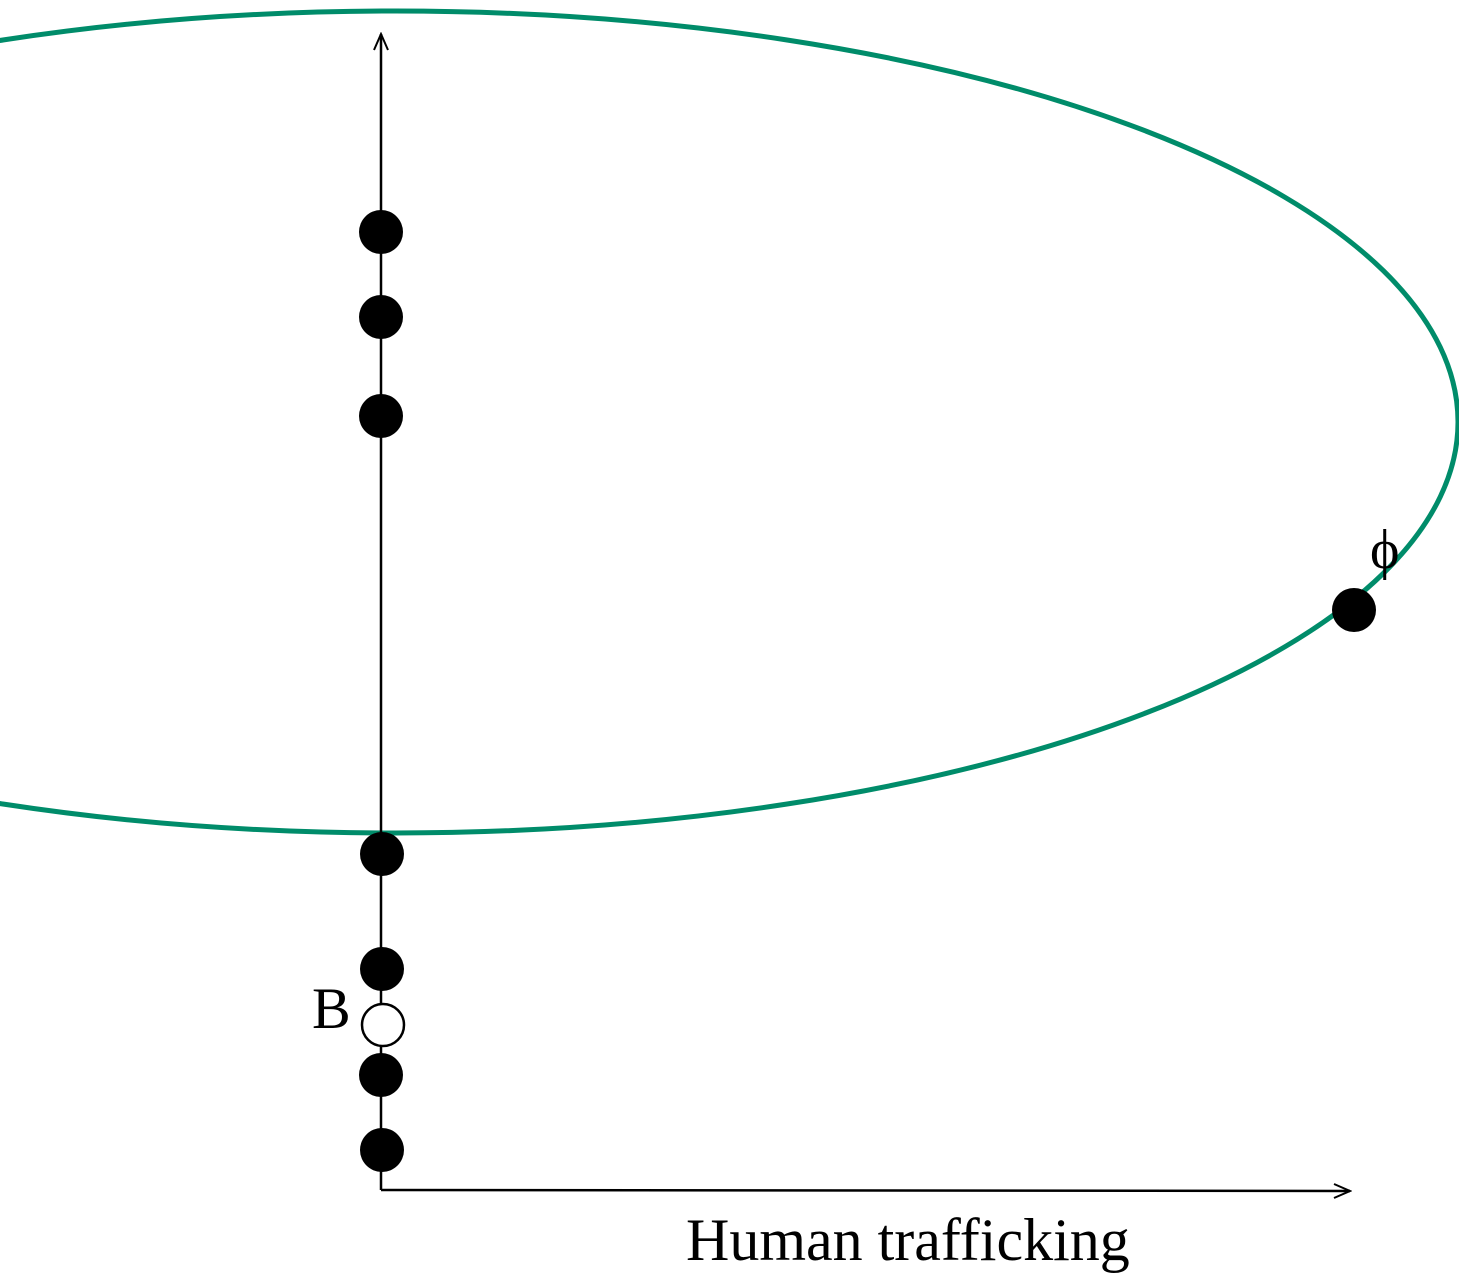 The height and width of the screenshot is (1275, 1459). What do you see at coordinates (865, 1190) in the screenshot?
I see `x-axis` at bounding box center [865, 1190].